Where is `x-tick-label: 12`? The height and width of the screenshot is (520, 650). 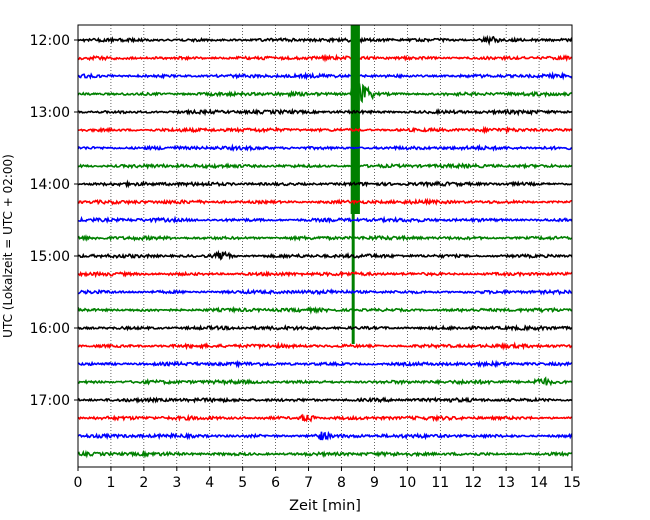
x-tick-label: 12 is located at coordinates (473, 483).